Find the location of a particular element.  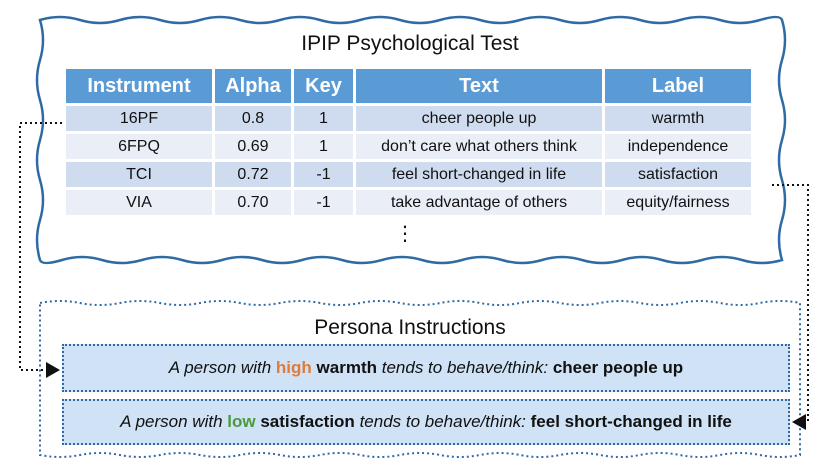

cell-label: warmth is located at coordinates (678, 118).